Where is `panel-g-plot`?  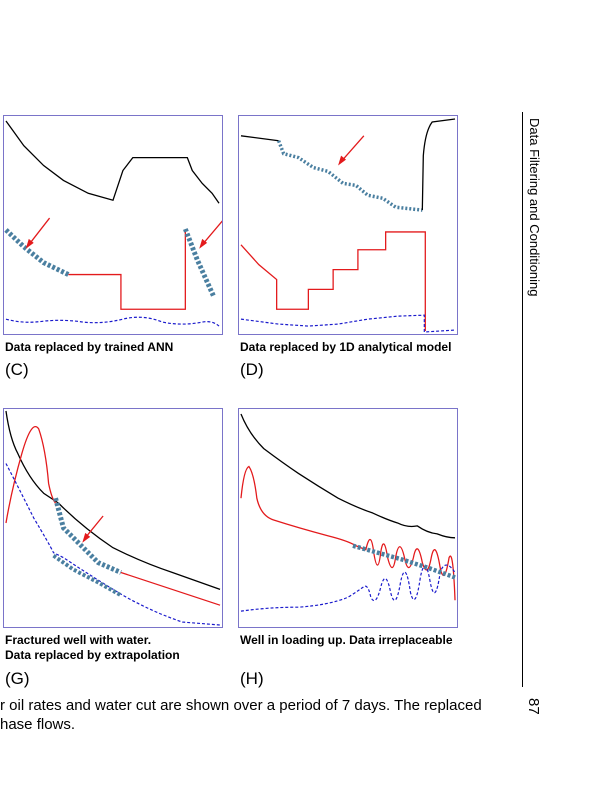
panel-g-plot is located at coordinates (113, 518).